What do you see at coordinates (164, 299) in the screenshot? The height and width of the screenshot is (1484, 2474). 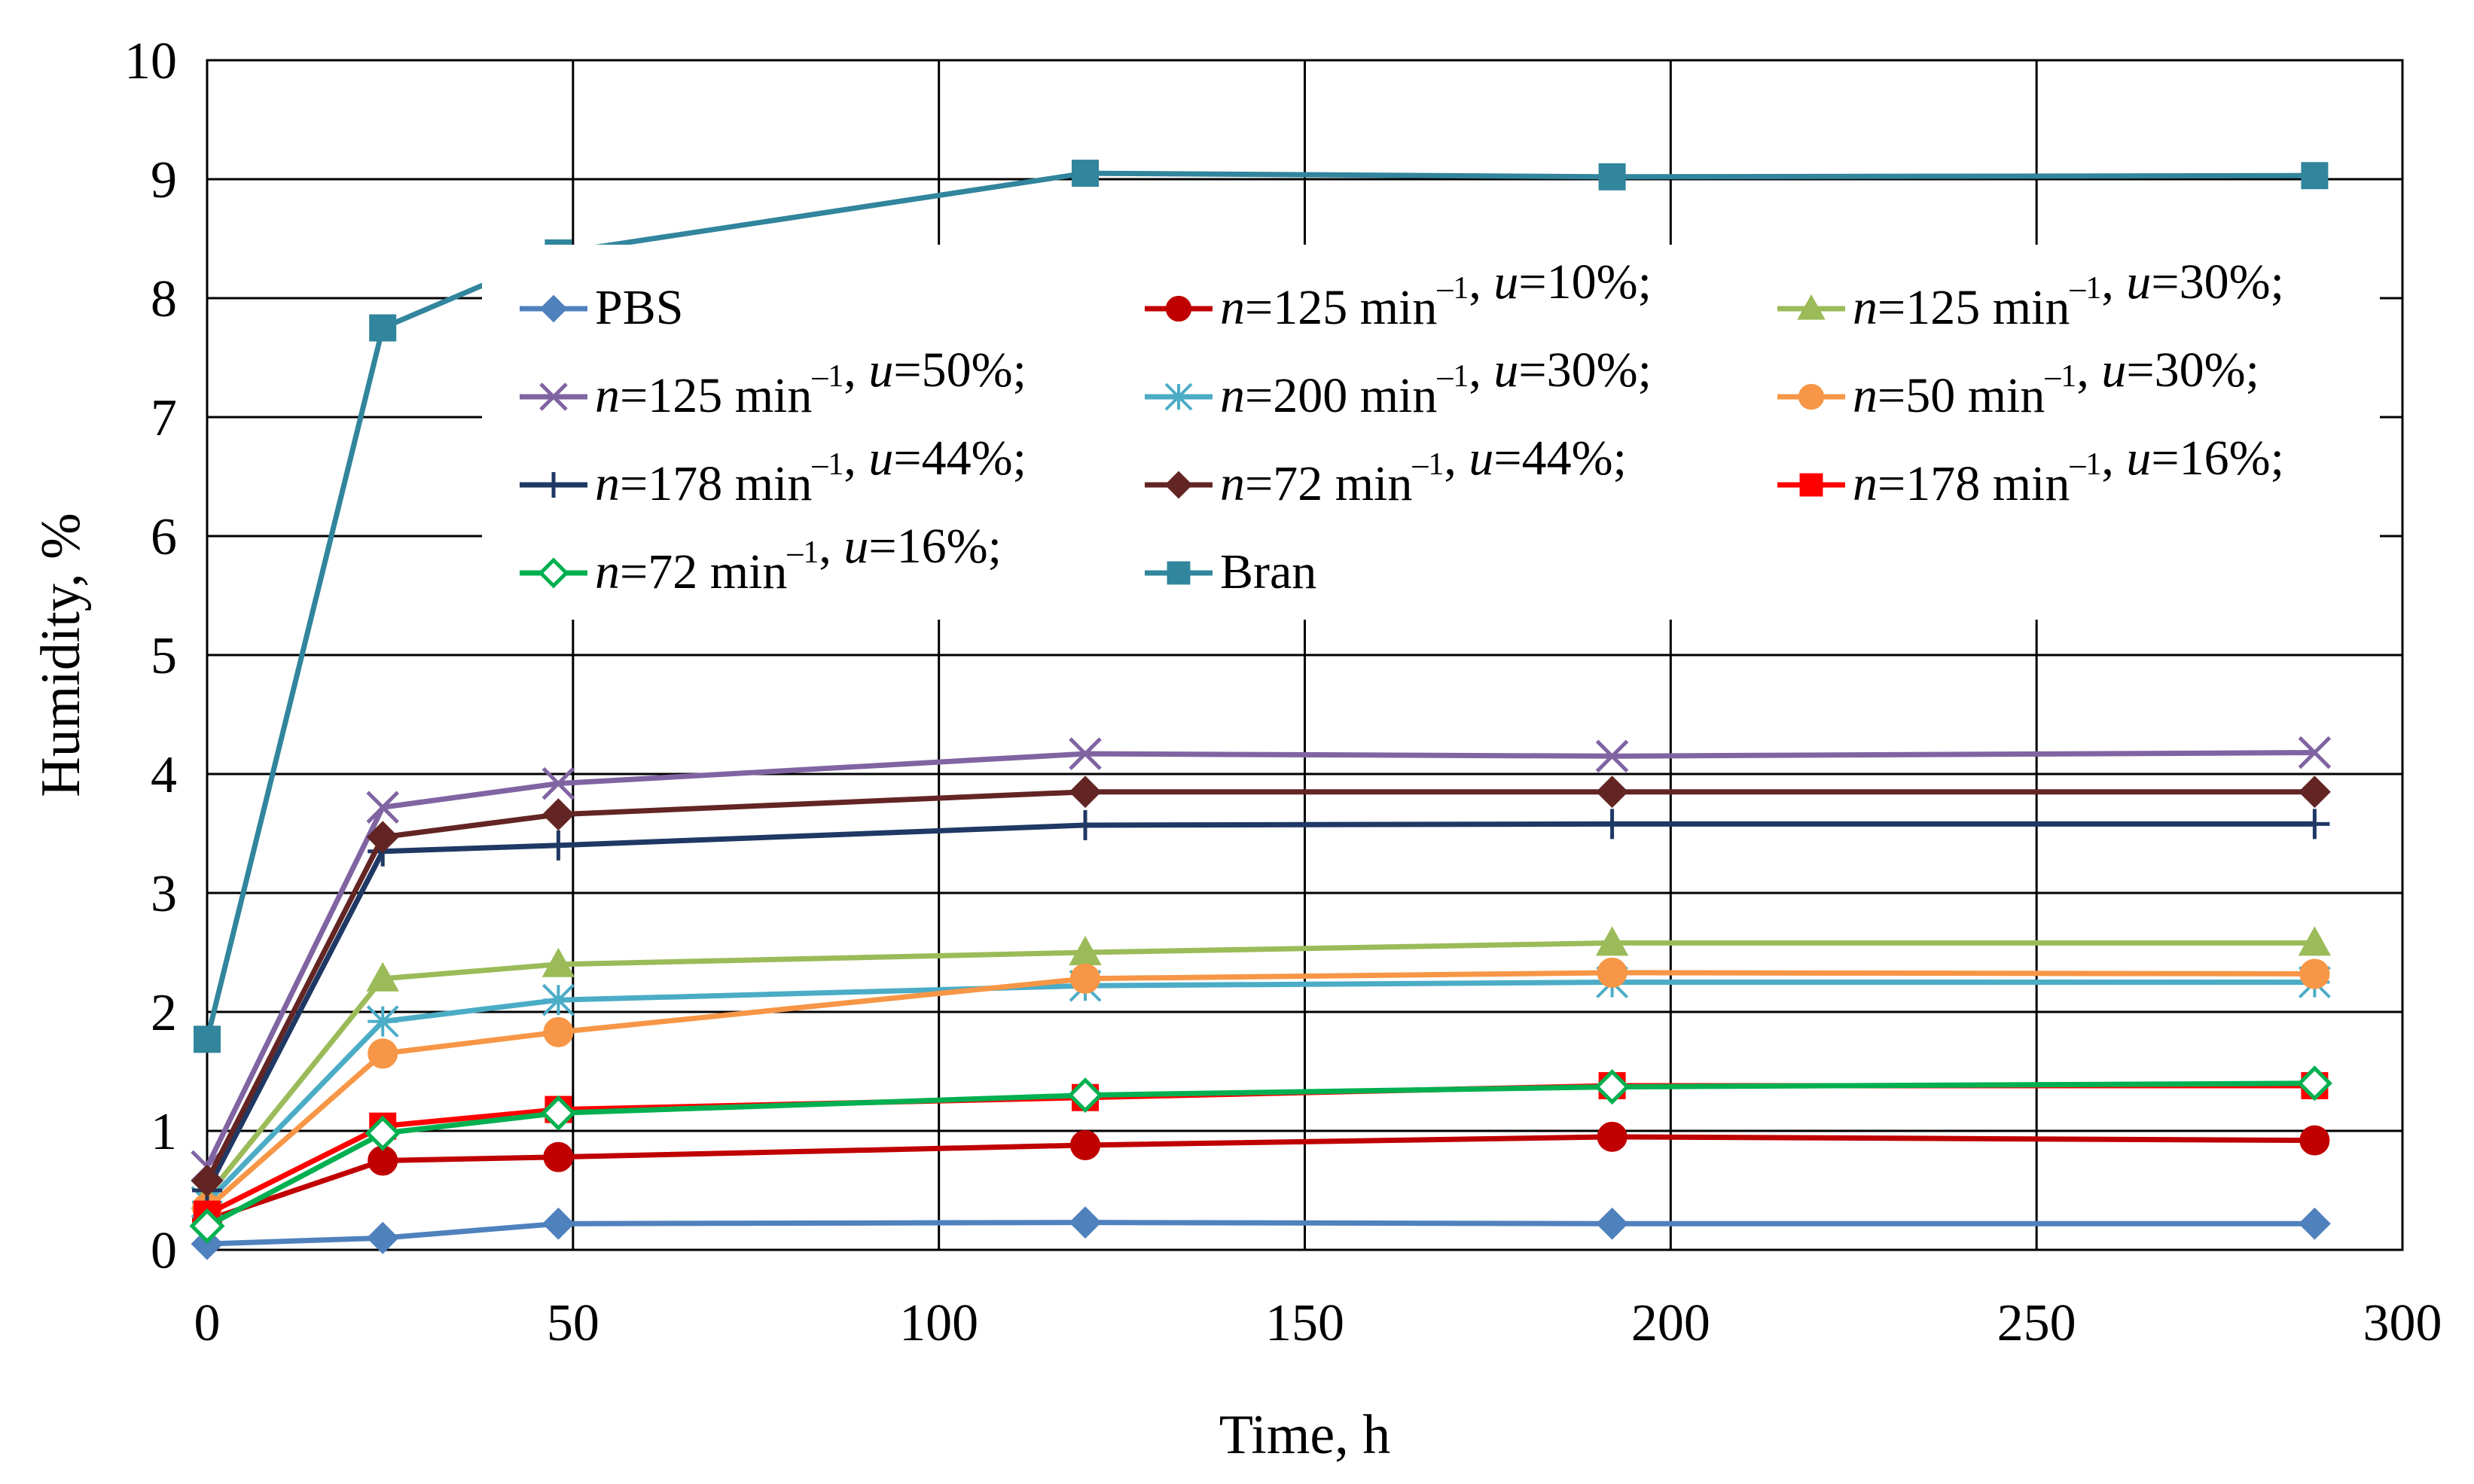 I see `y-tick-label: 8` at bounding box center [164, 299].